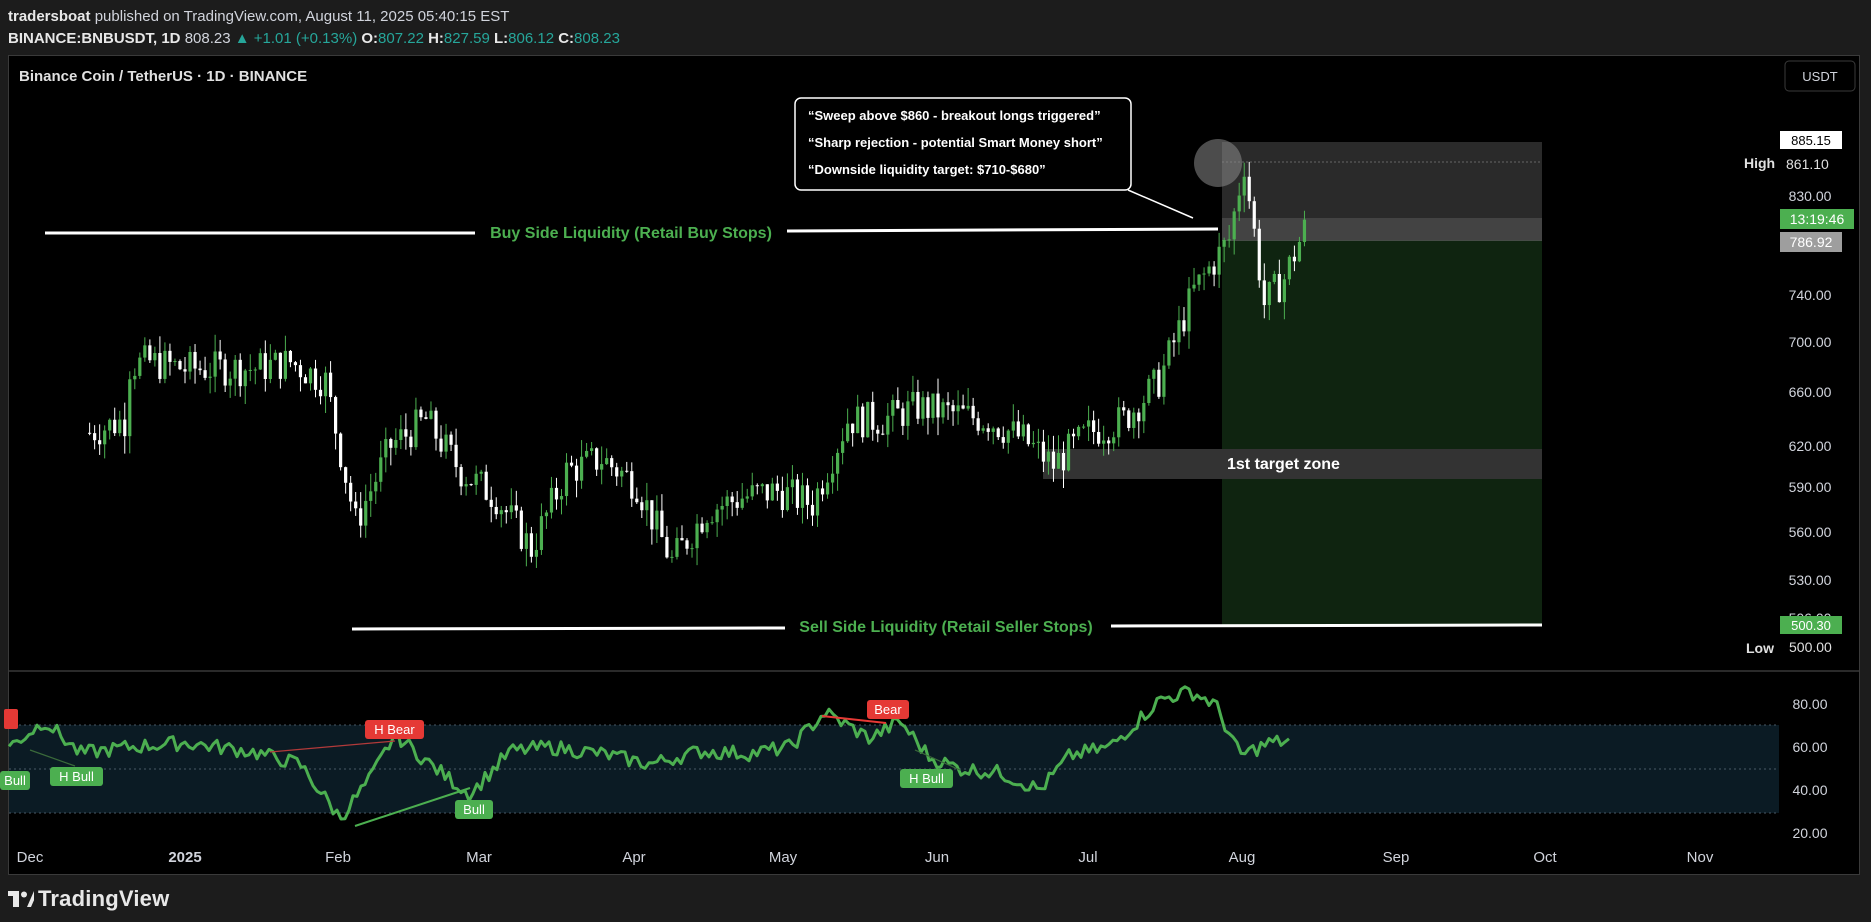 This screenshot has width=1871, height=922. Describe the element at coordinates (1807, 164) in the screenshot. I see `high-price: 861.10` at that location.